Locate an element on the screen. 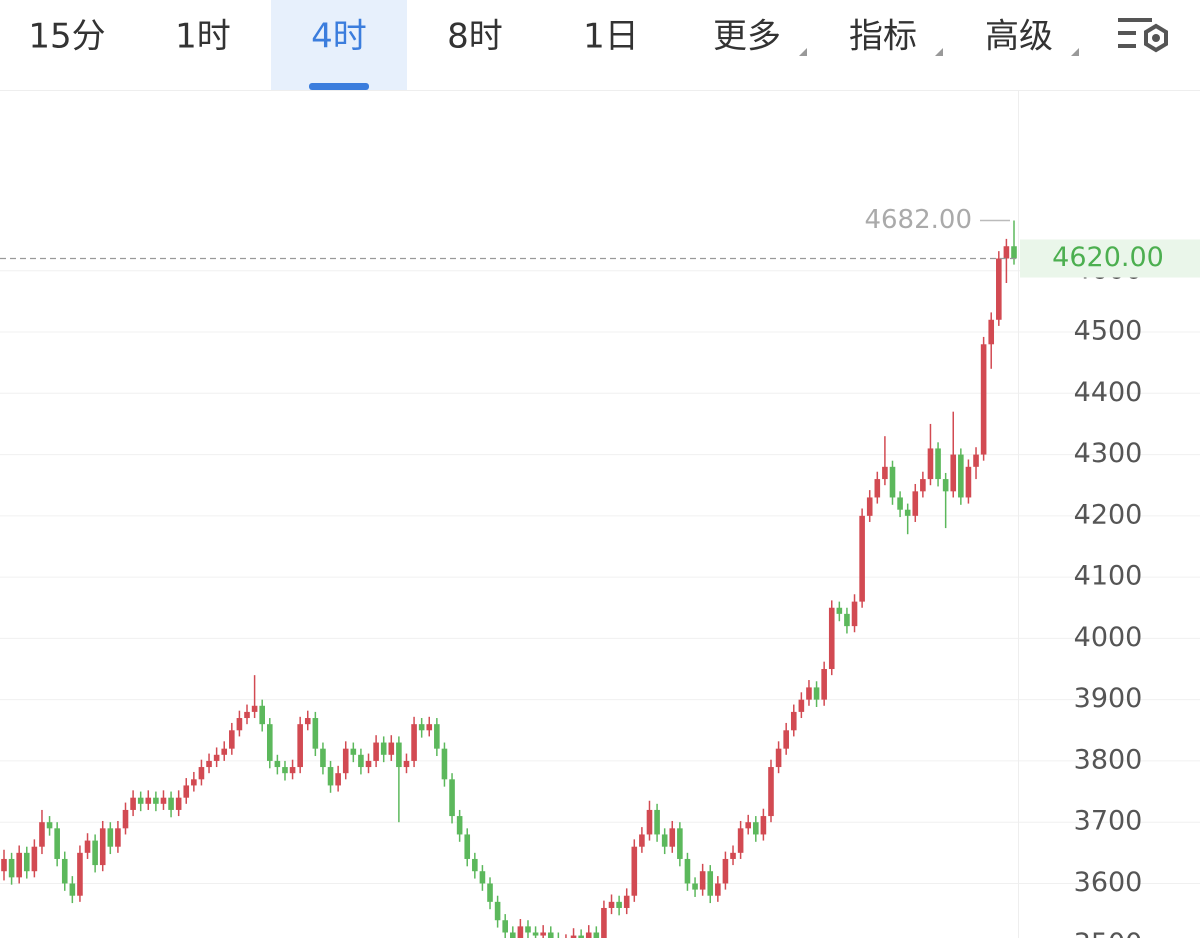  tab: 指标 is located at coordinates (883, 37).